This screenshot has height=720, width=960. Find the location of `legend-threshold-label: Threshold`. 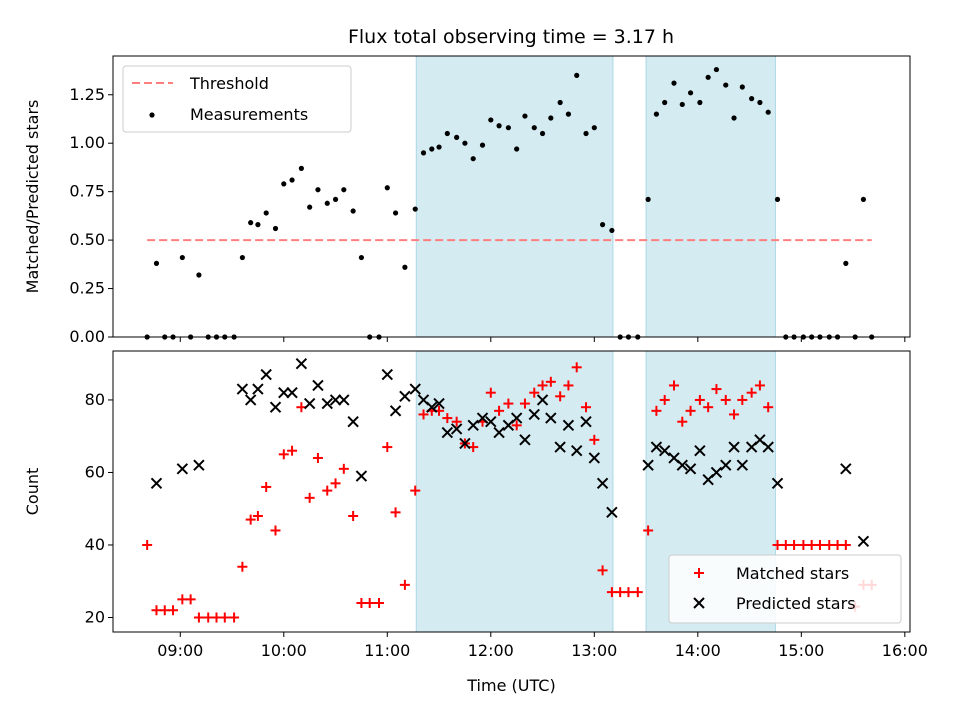

legend-threshold-label: Threshold is located at coordinates (229, 83).